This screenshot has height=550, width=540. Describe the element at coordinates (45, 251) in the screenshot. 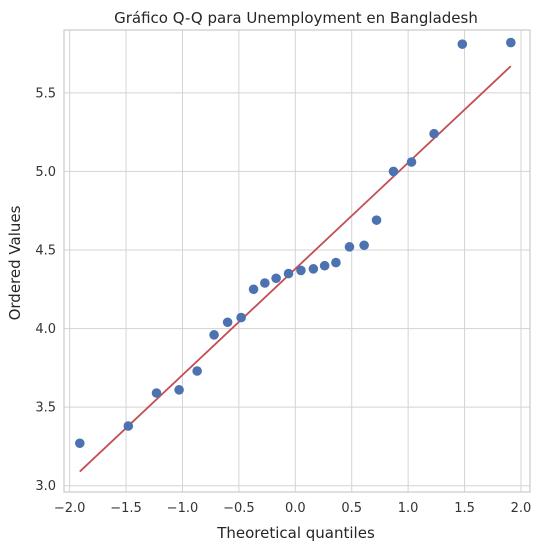

I see `y-tick-label: 4.5` at that location.